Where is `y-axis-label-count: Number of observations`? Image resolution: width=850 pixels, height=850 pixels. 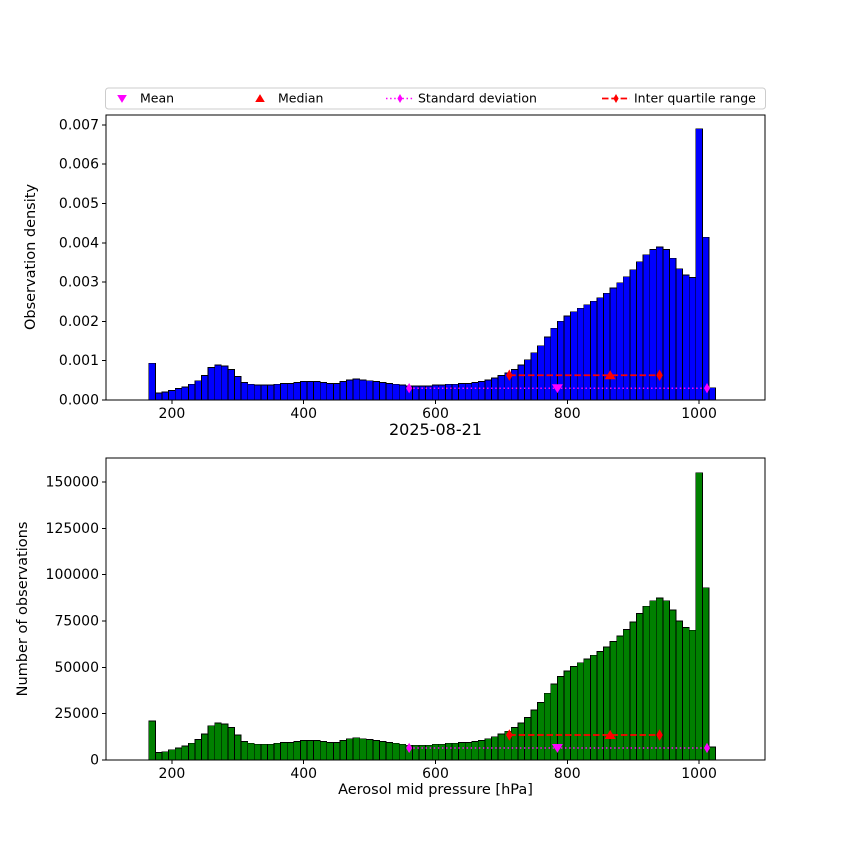
y-axis-label-count: Number of observations is located at coordinates (23, 609).